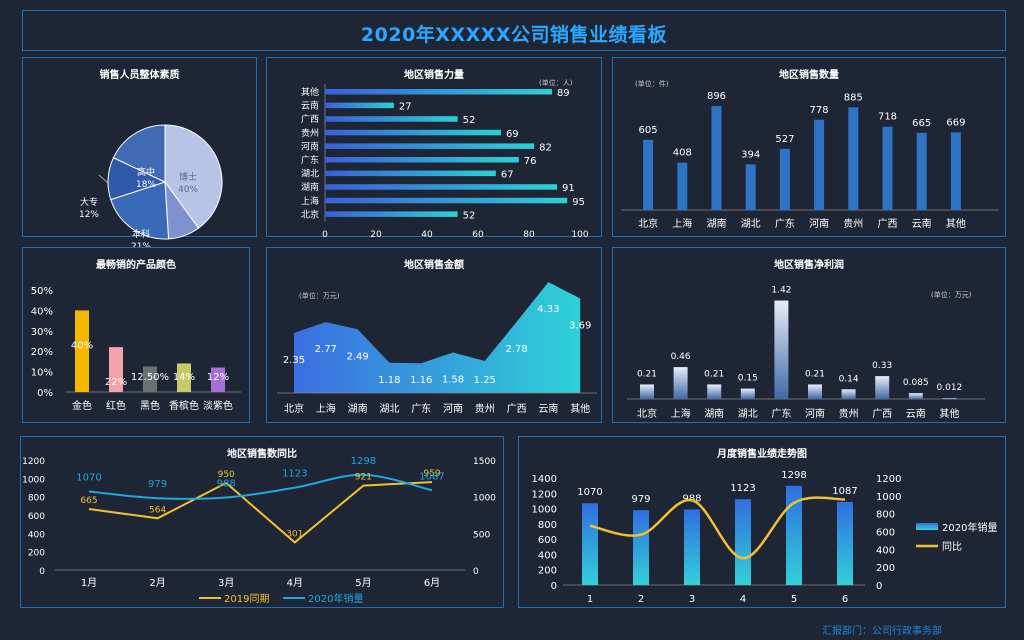  Describe the element at coordinates (484, 499) in the screenshot. I see `y-right-tick-label: 1000` at that location.